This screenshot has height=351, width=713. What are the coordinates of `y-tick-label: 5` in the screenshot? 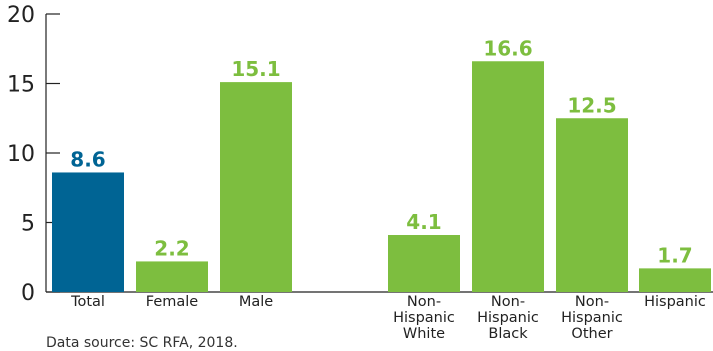 It's located at (28, 224).